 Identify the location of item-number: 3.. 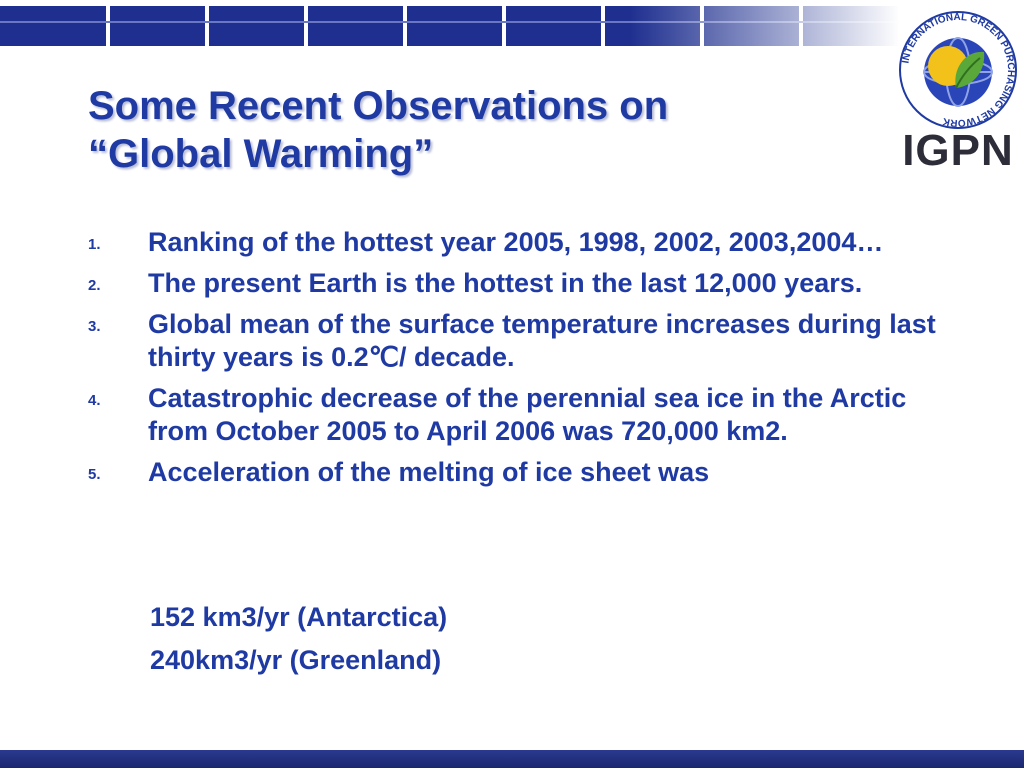
(94, 326).